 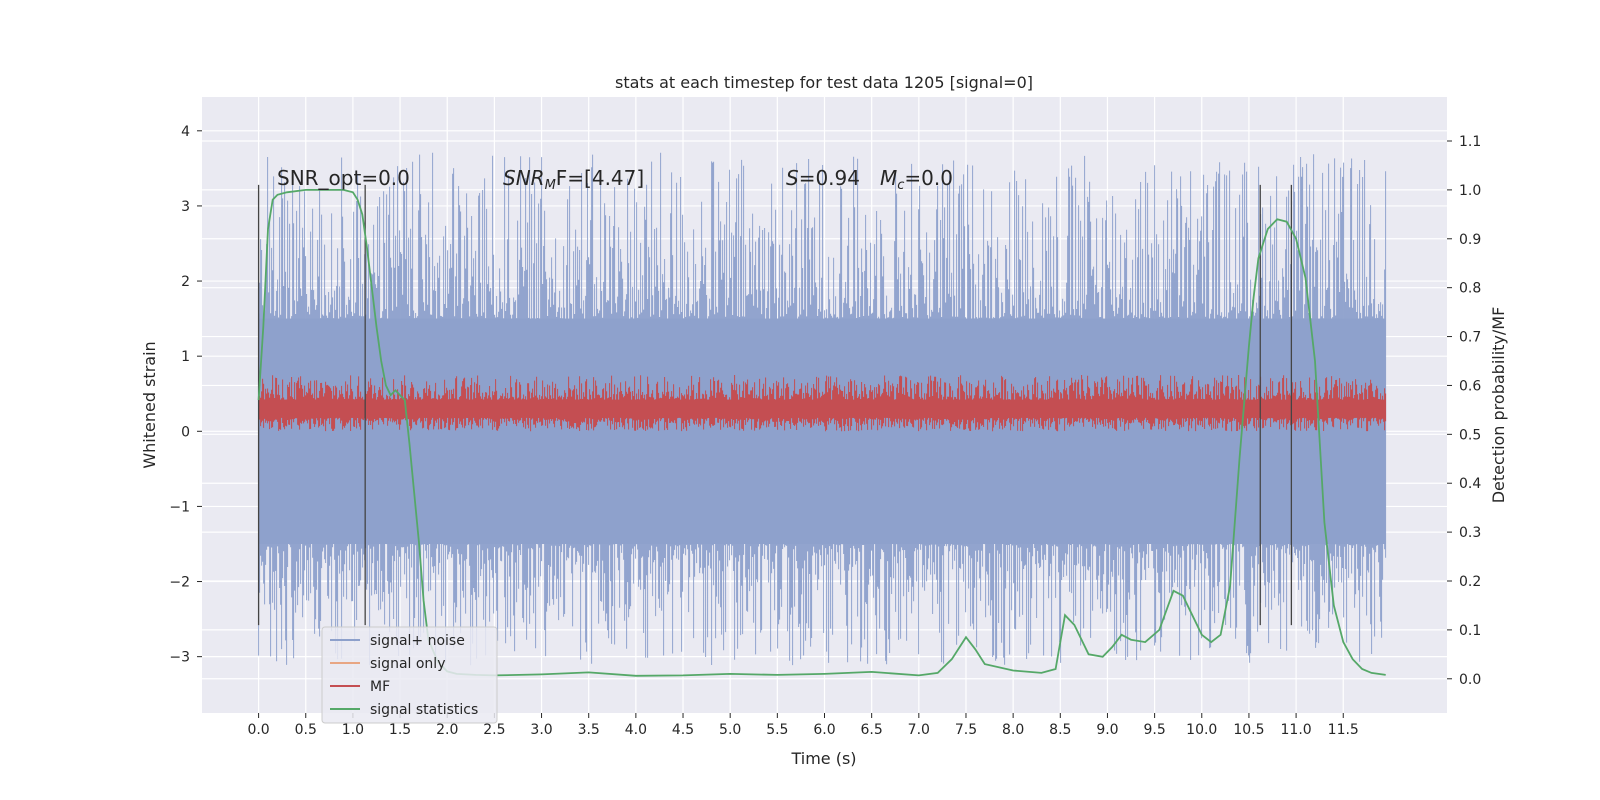 What do you see at coordinates (1470, 142) in the screenshot?
I see `y2-tick-label: 1.1` at bounding box center [1470, 142].